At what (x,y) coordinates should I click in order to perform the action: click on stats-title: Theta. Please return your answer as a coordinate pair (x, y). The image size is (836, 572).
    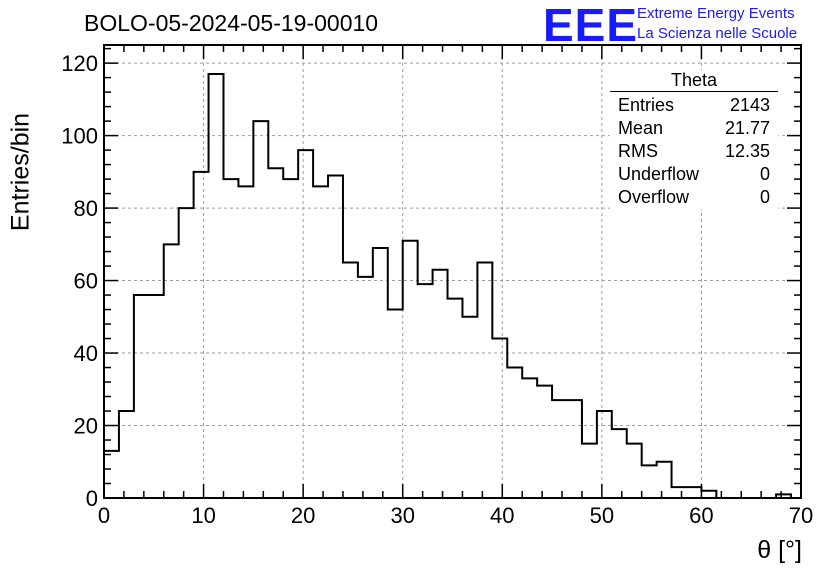
    Looking at the image, I should click on (694, 81).